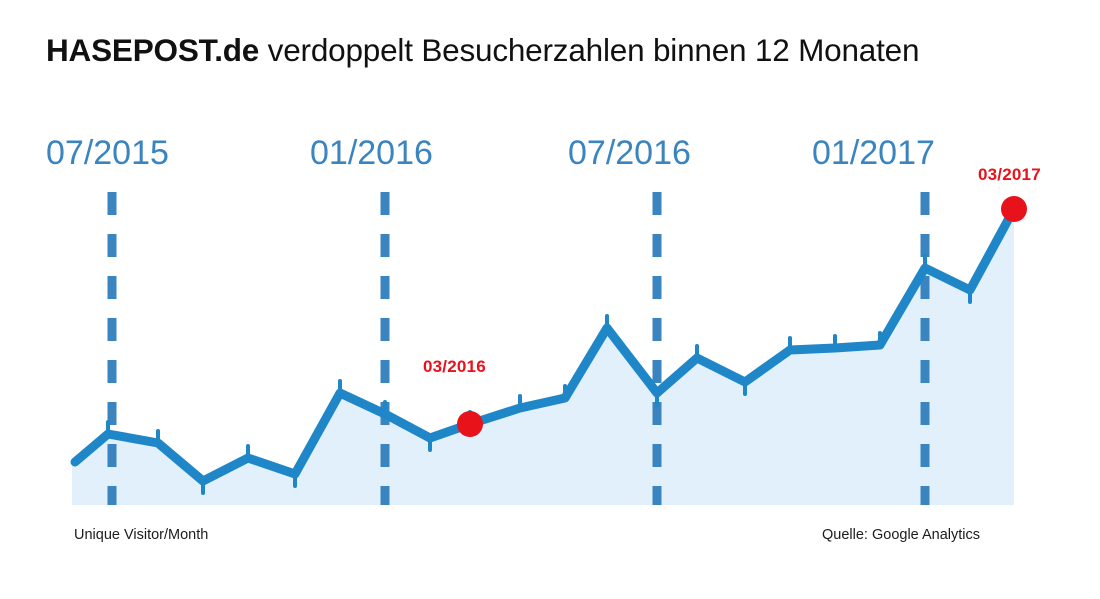 Image resolution: width=1100 pixels, height=599 pixels. What do you see at coordinates (107, 153) in the screenshot?
I see `period-label-07-2015: 07/2015` at bounding box center [107, 153].